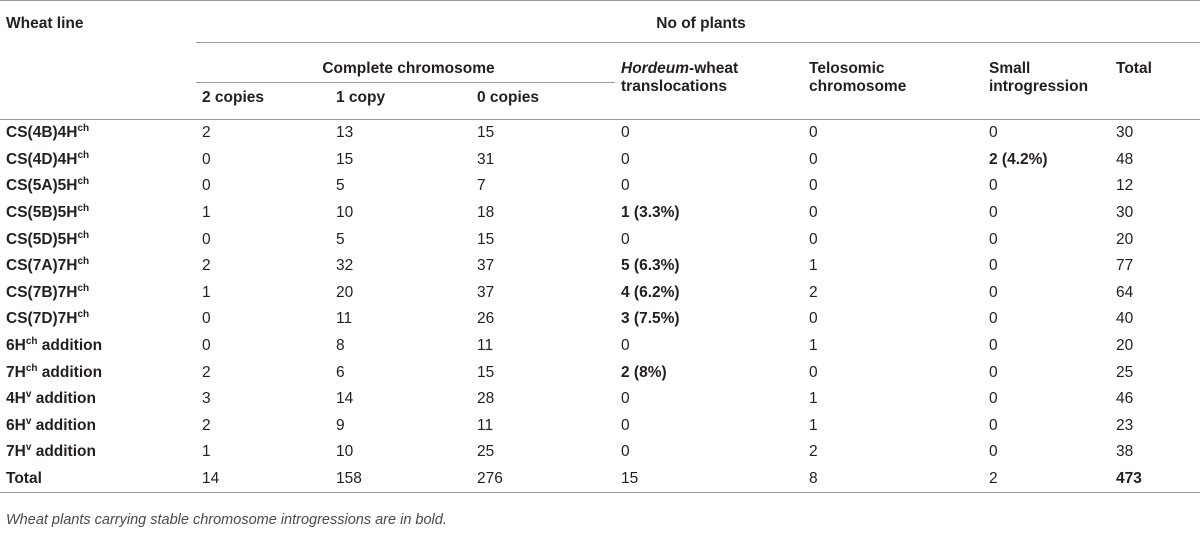  What do you see at coordinates (650, 213) in the screenshot?
I see `translocations-cell: 1 (3.3%)` at bounding box center [650, 213].